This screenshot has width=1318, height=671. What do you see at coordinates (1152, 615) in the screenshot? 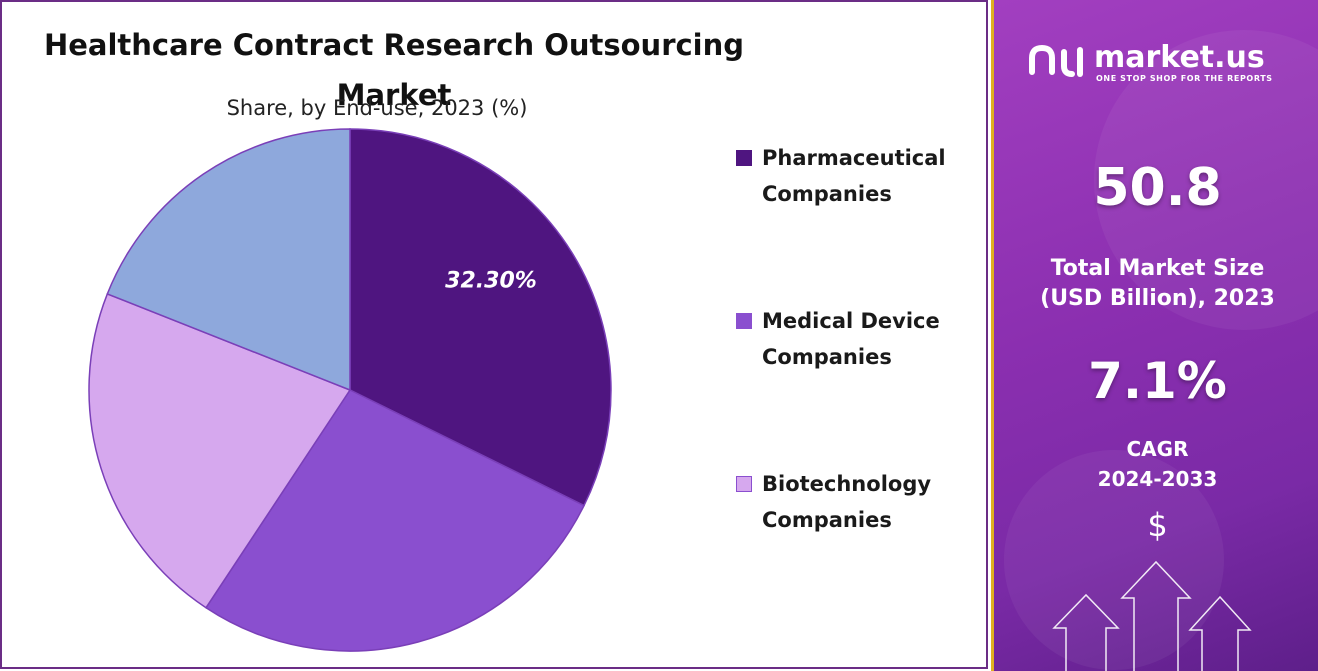
I see `growth-arrows-icon` at bounding box center [1152, 615].